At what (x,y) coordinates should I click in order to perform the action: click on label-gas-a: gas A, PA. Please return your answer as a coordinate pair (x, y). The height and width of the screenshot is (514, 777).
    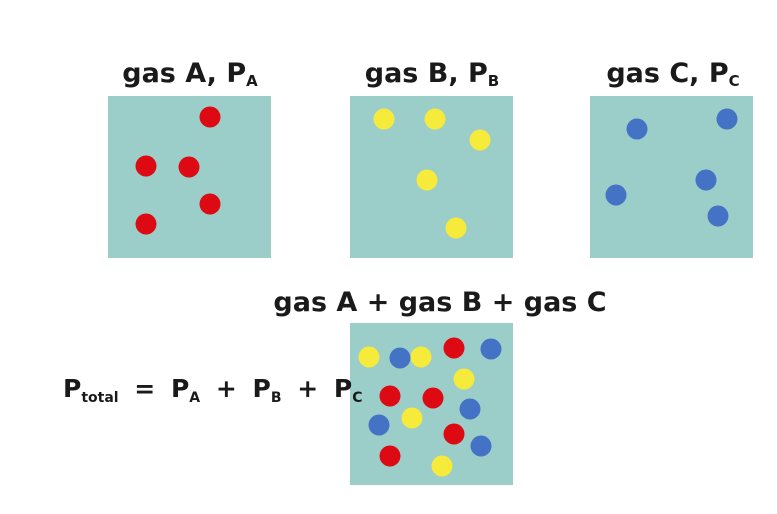
    Looking at the image, I should click on (189, 74).